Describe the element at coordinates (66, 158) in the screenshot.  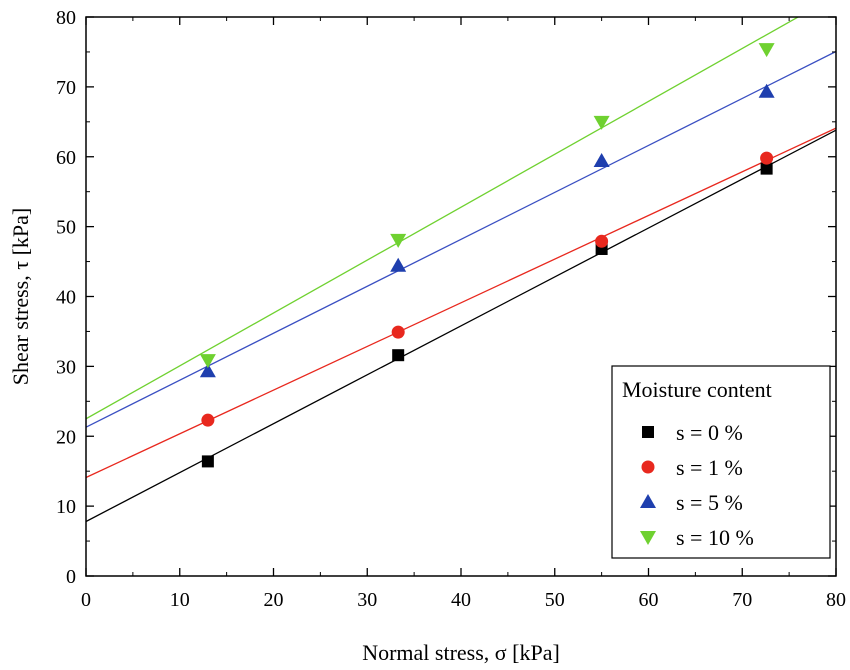
I see `y-tick-label: 60` at that location.